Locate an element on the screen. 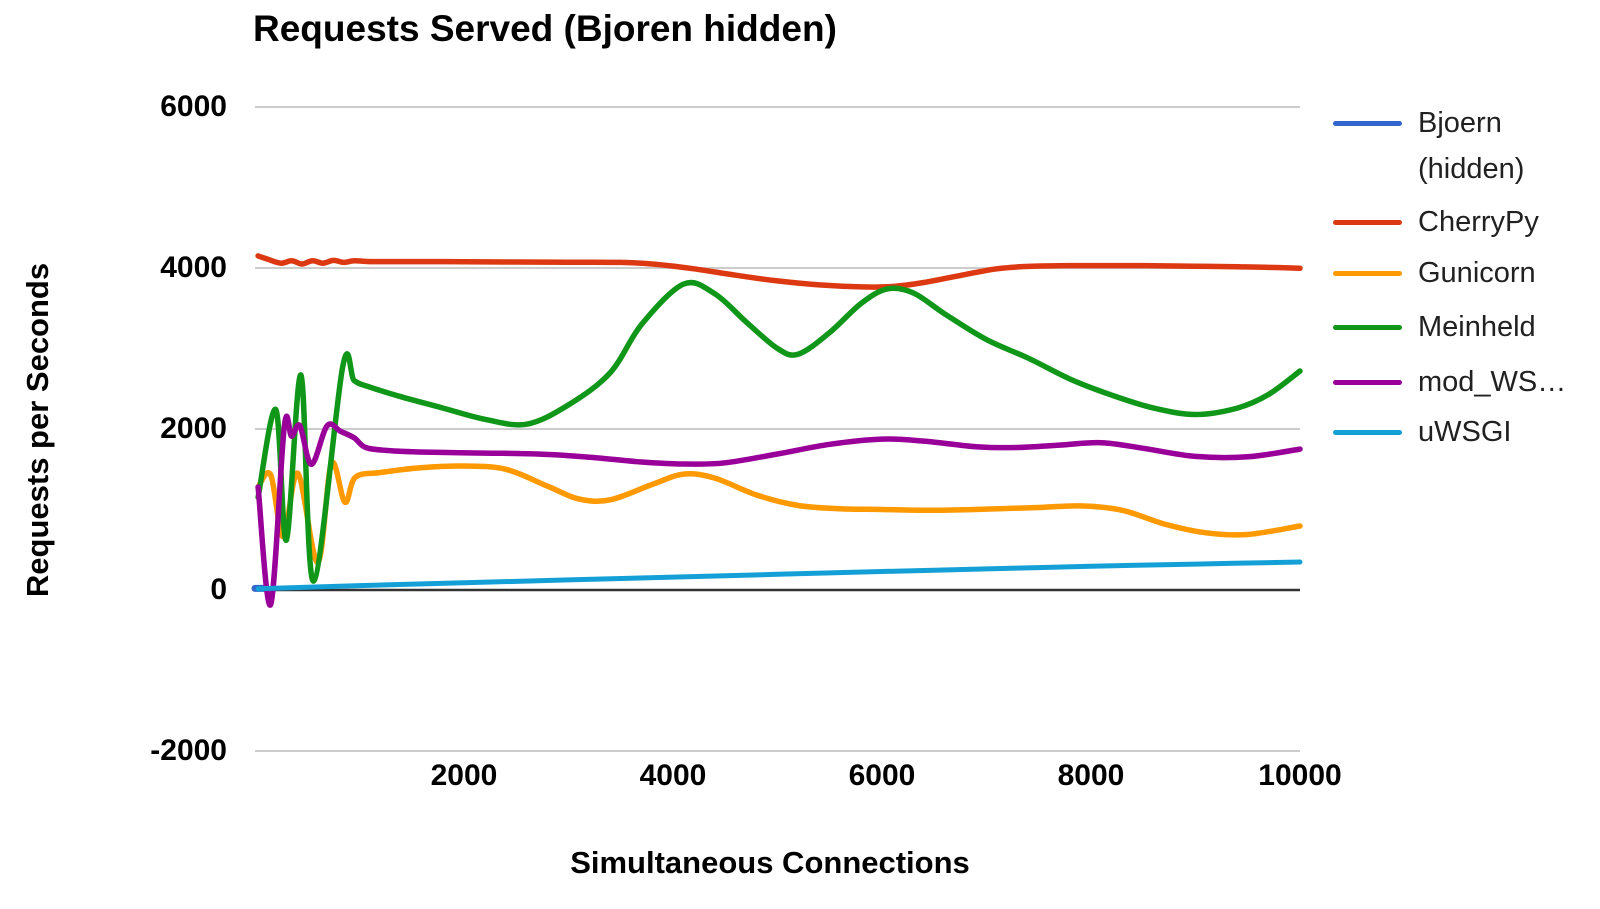  y-tick-label: 2000 is located at coordinates (193, 428).